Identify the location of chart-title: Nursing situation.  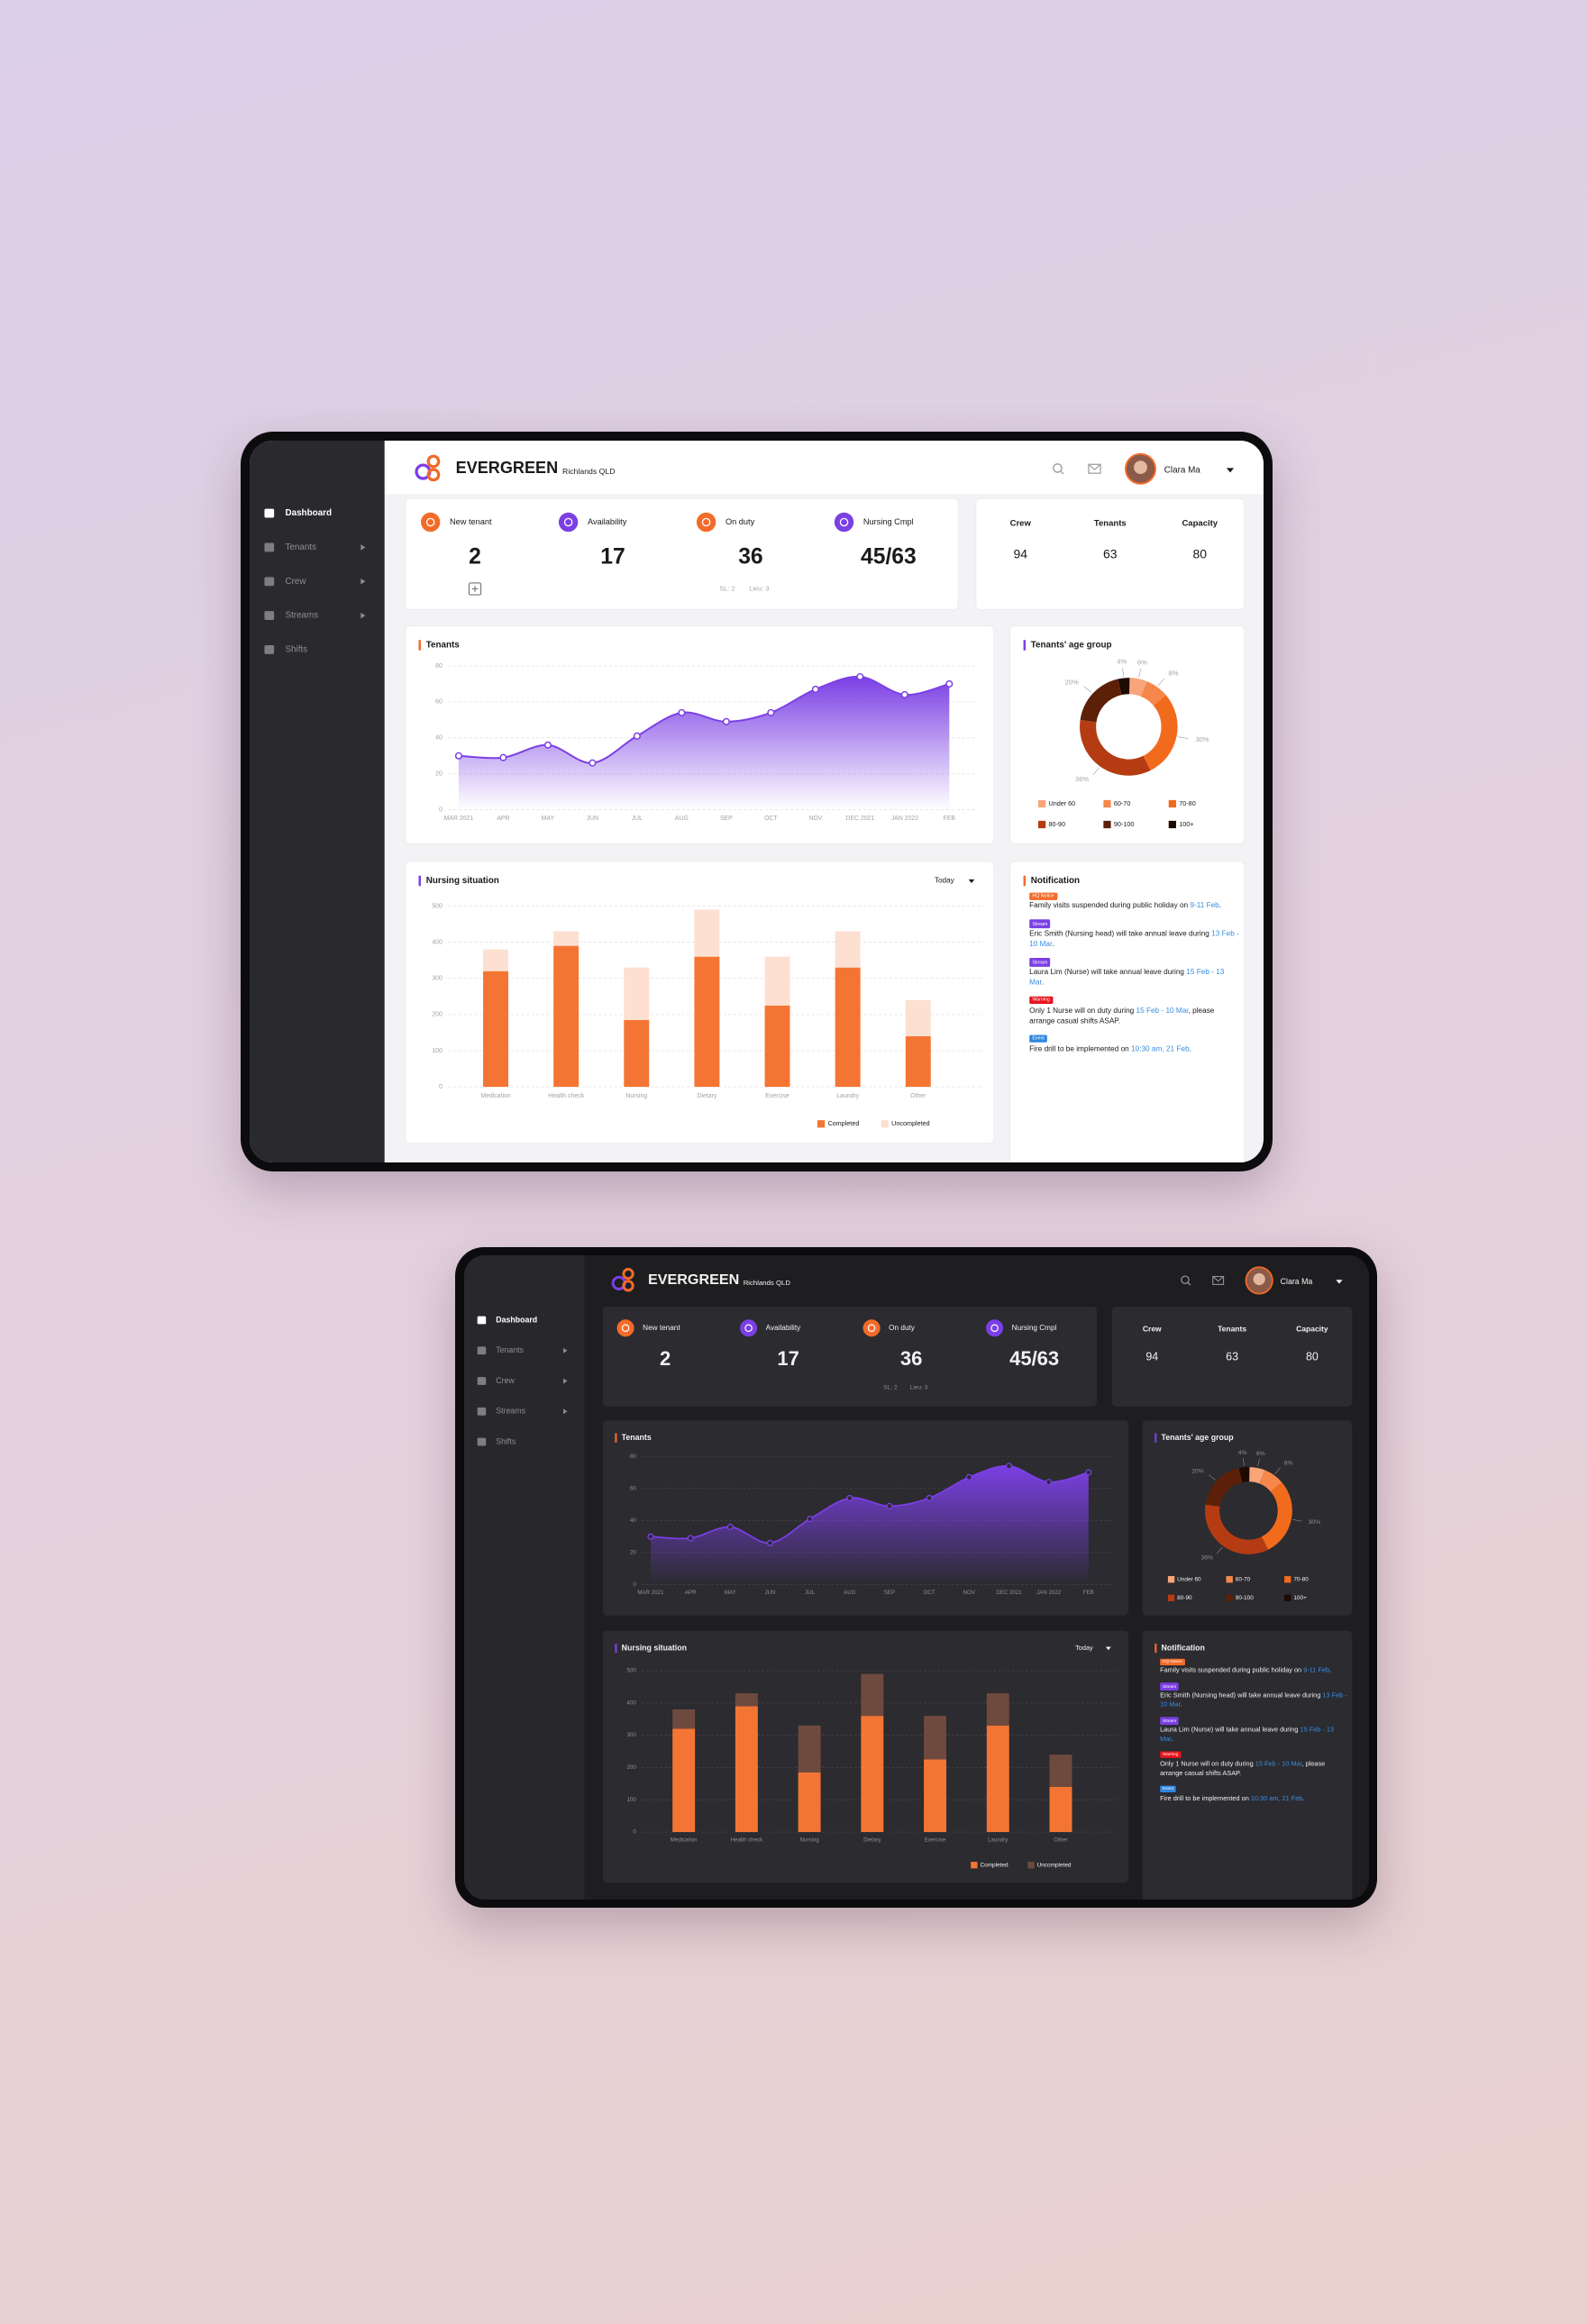
(653, 1647).